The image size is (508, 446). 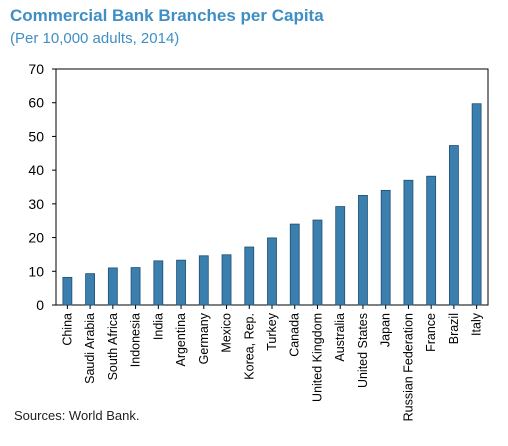 What do you see at coordinates (95, 38) in the screenshot?
I see `chart-subtitle: (Per 10,000 adults, 2014)` at bounding box center [95, 38].